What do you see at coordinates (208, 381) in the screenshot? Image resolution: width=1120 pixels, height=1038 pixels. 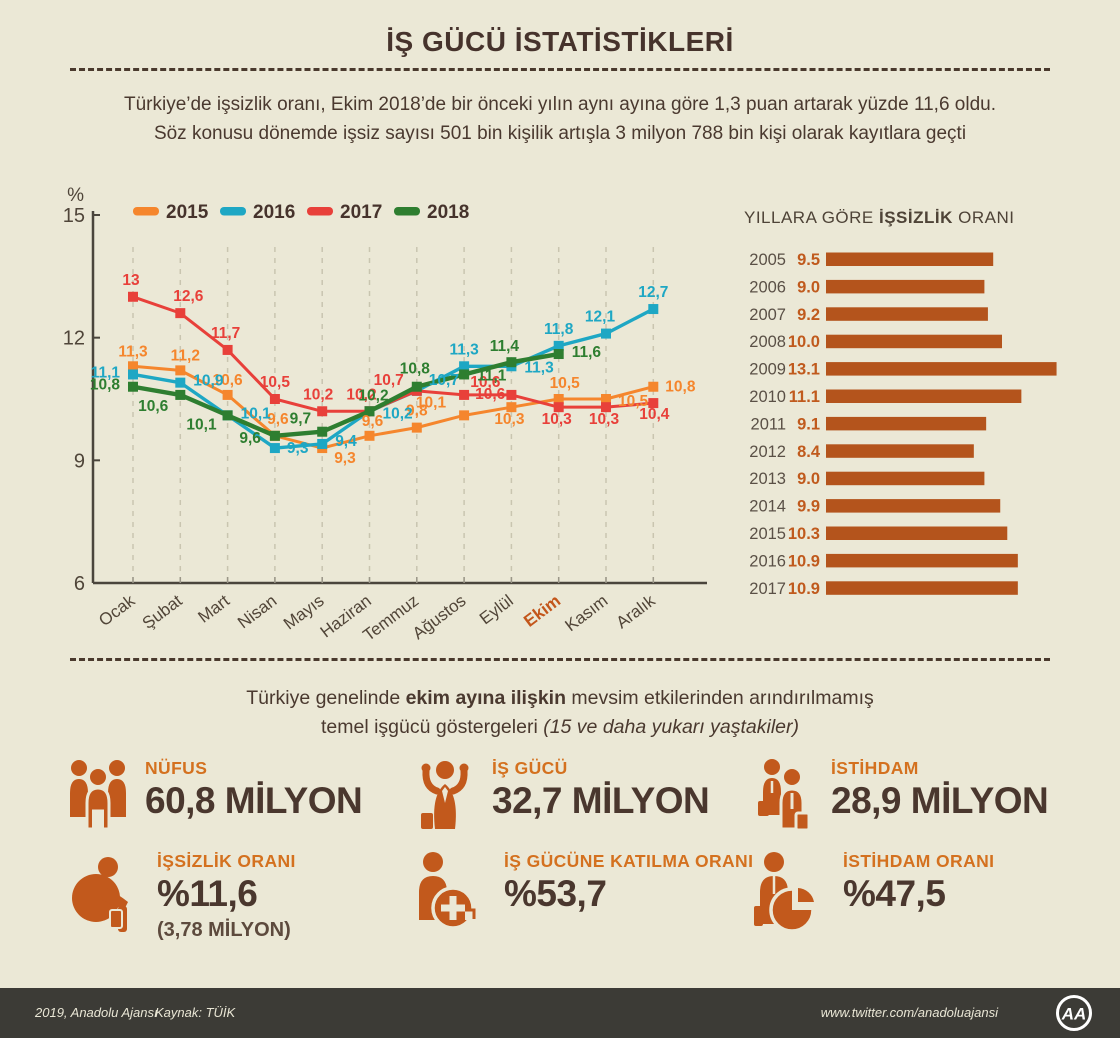 I see `svg-text: 10,9` at bounding box center [208, 381].